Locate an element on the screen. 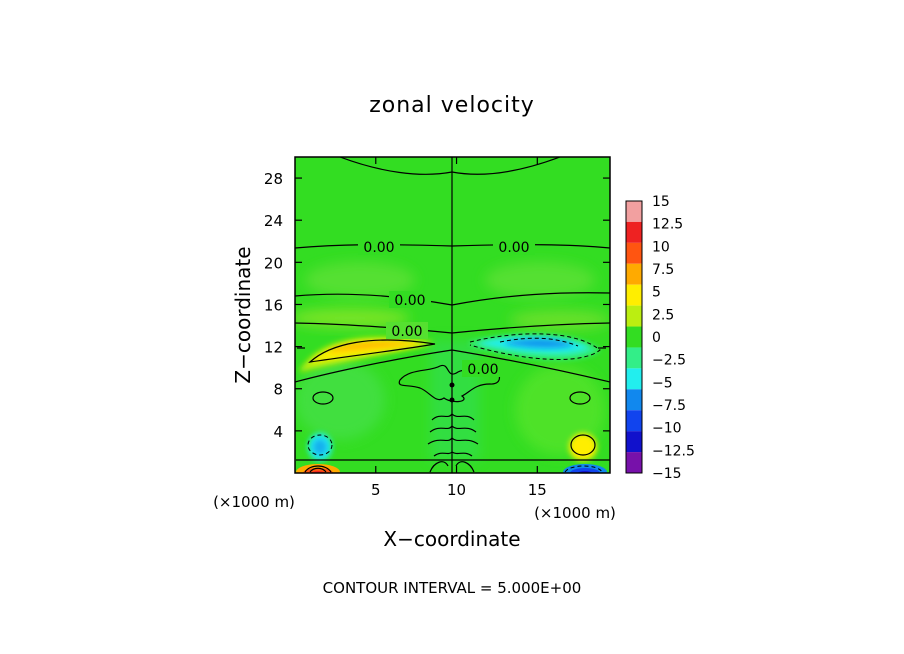 The height and width of the screenshot is (654, 904). dashed-negative-contours is located at coordinates (455, 403).